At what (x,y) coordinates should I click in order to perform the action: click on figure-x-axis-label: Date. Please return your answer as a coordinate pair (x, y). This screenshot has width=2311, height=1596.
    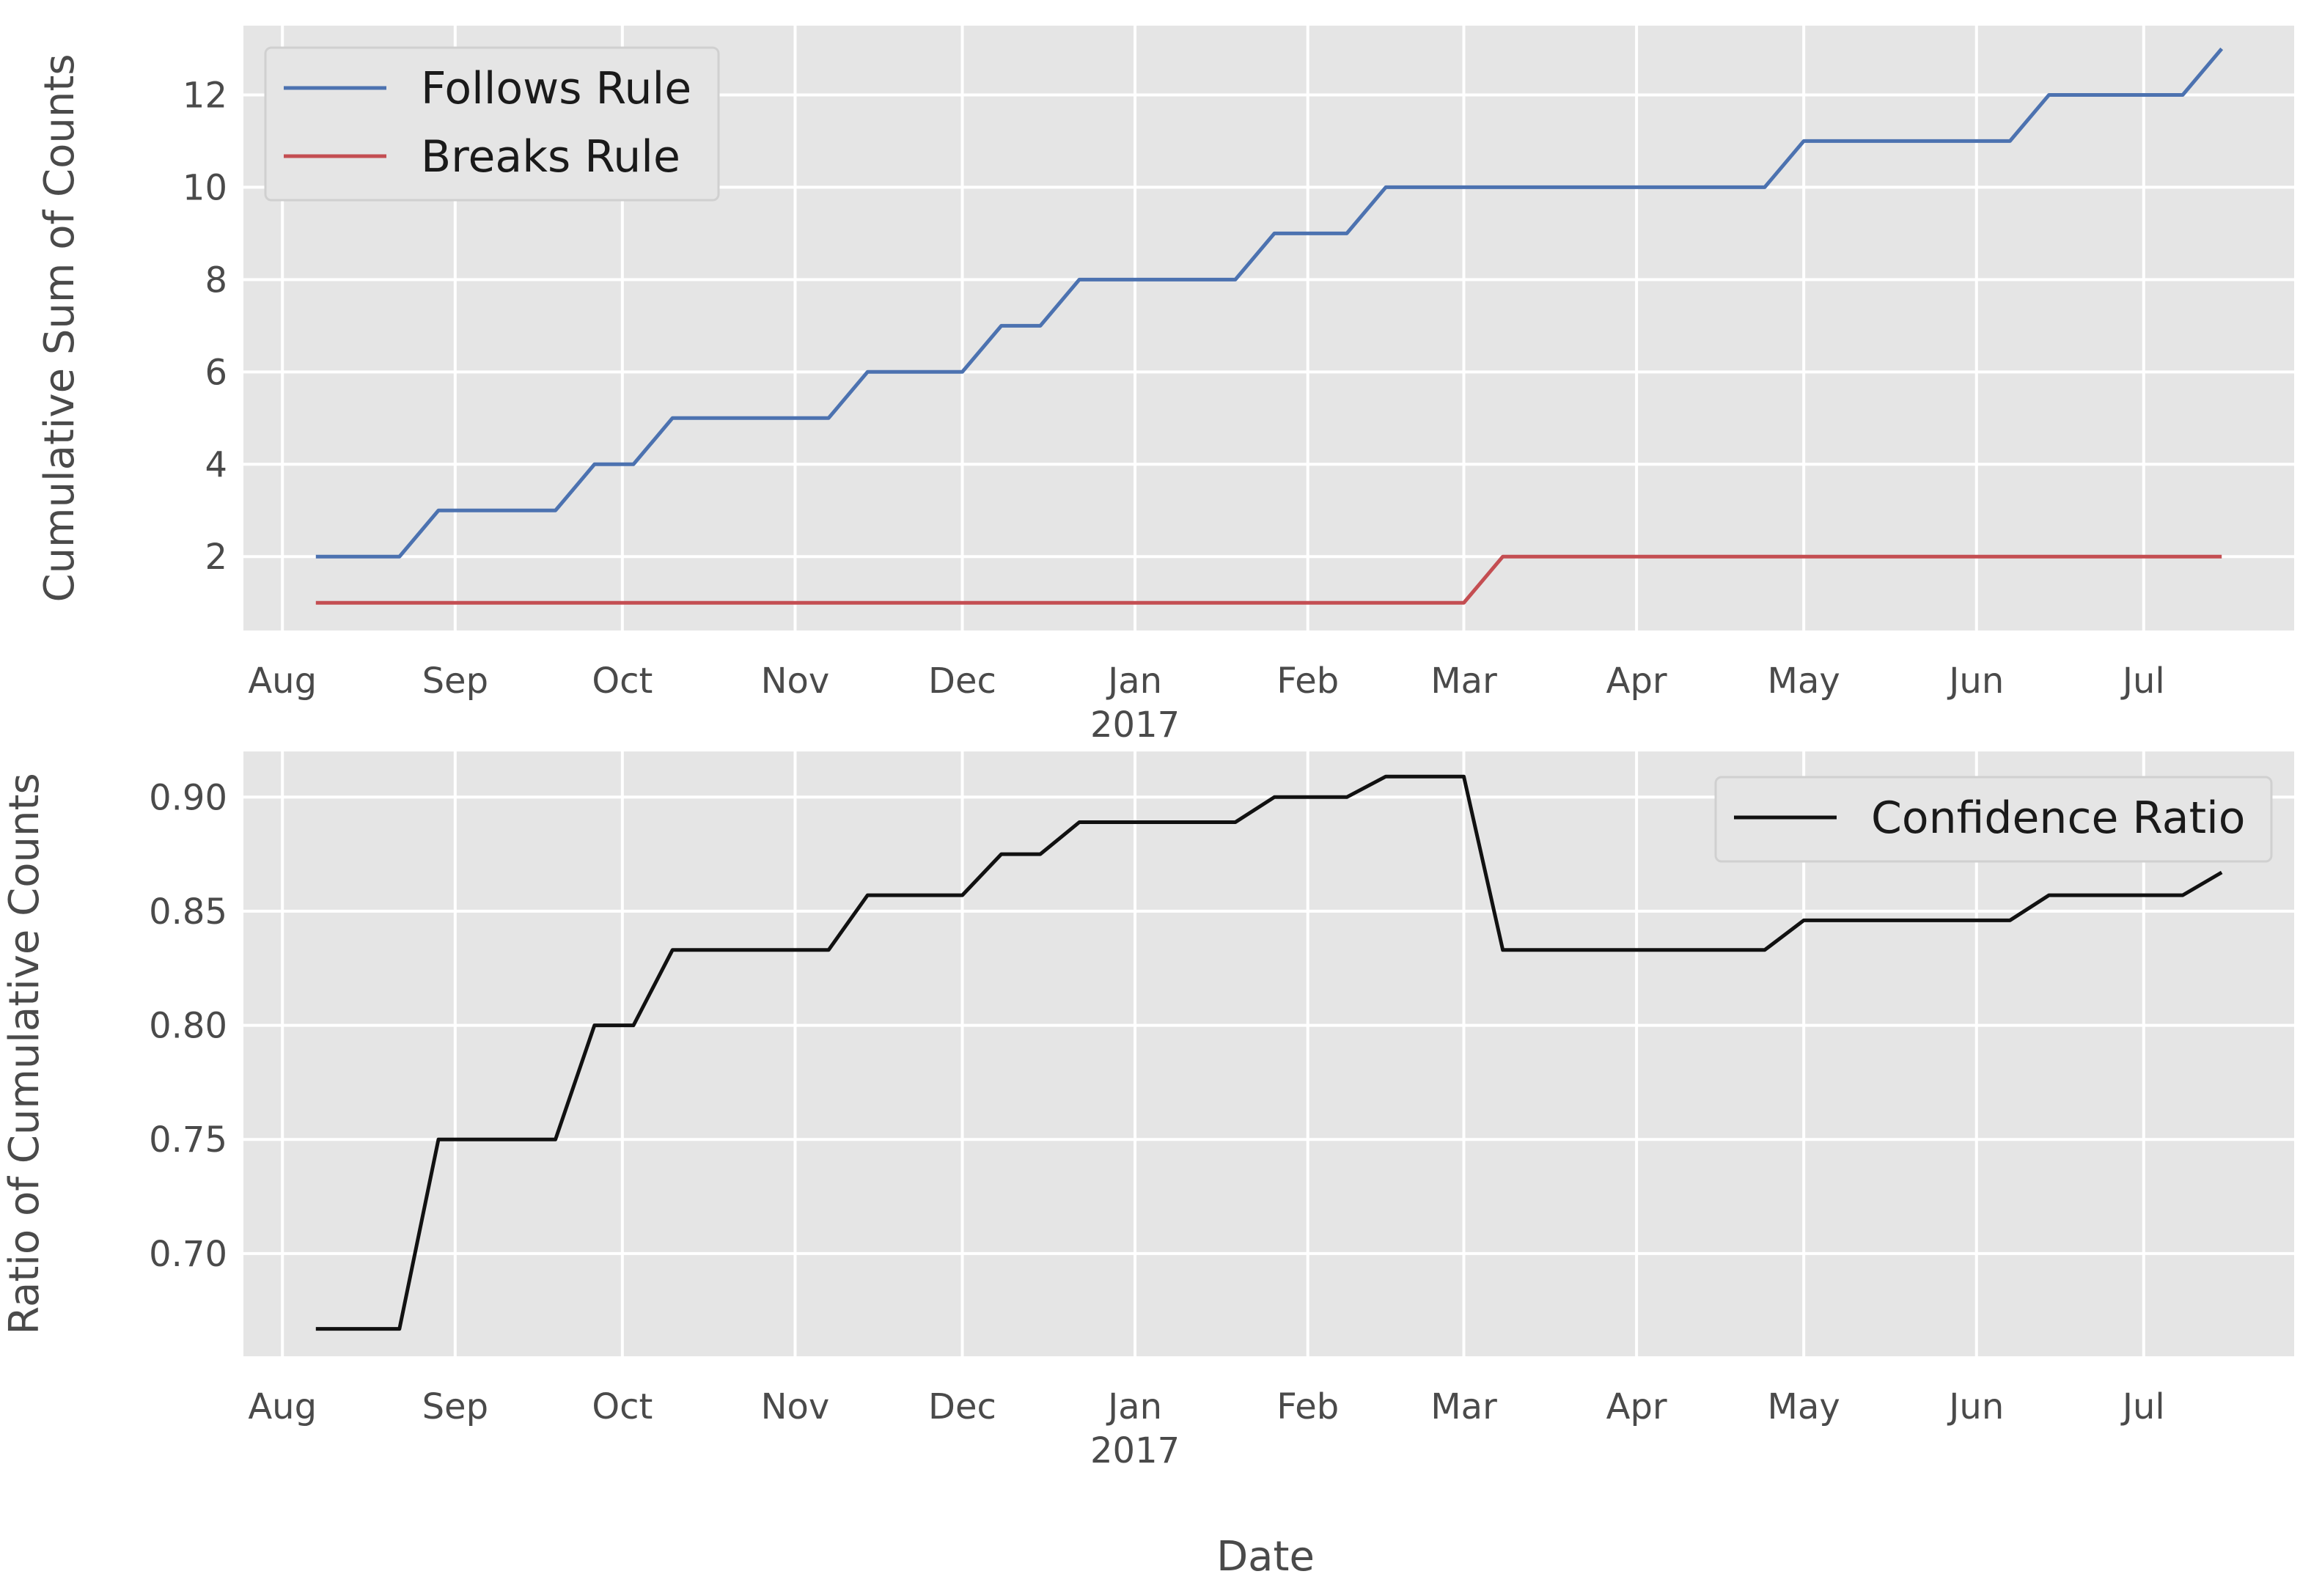
    Looking at the image, I should click on (1265, 1557).